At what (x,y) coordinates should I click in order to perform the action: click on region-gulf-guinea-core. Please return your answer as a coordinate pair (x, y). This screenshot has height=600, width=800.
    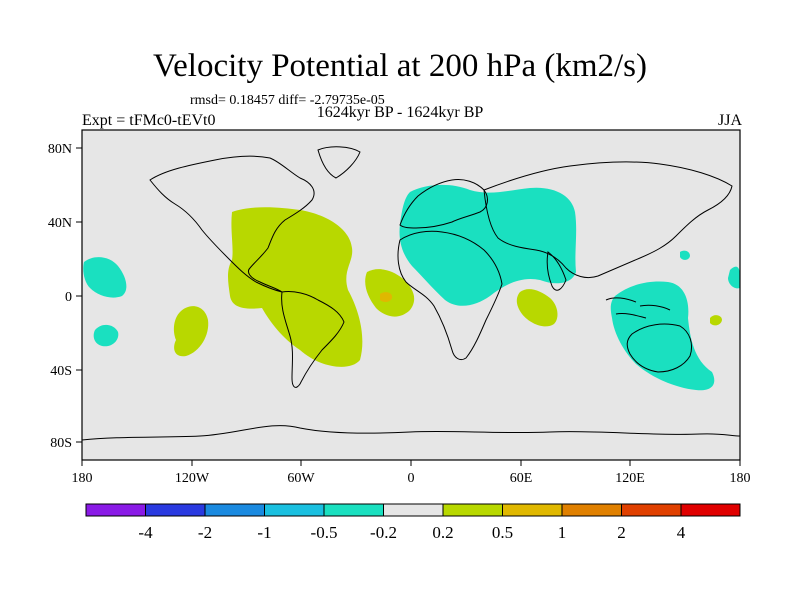
    Looking at the image, I should click on (386, 297).